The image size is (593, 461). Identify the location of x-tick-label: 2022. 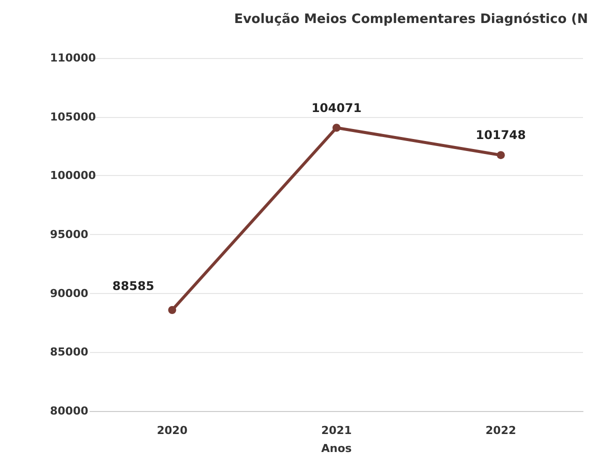
(501, 430).